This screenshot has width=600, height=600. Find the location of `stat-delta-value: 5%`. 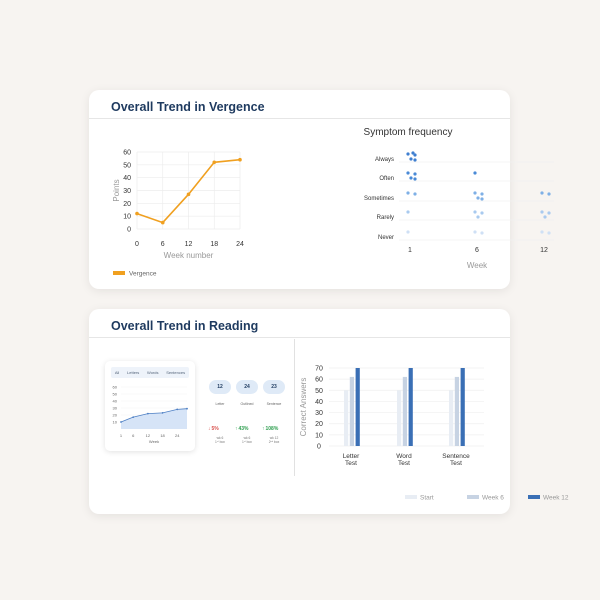

stat-delta-value: 5% is located at coordinates (215, 429).